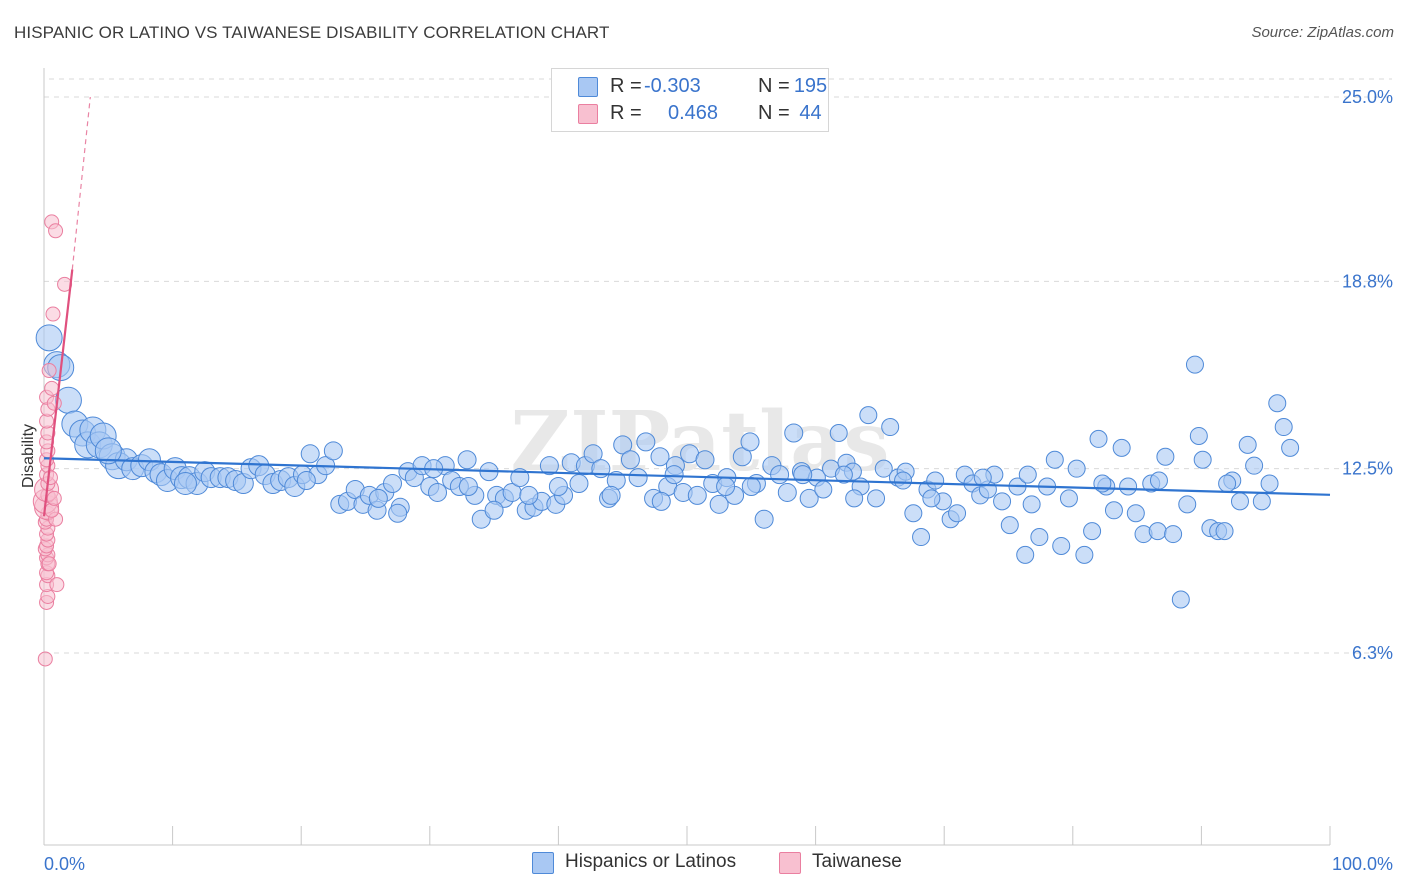 The height and width of the screenshot is (892, 1406). I want to click on y-tick-label: 25.0%, so click(1367, 97).